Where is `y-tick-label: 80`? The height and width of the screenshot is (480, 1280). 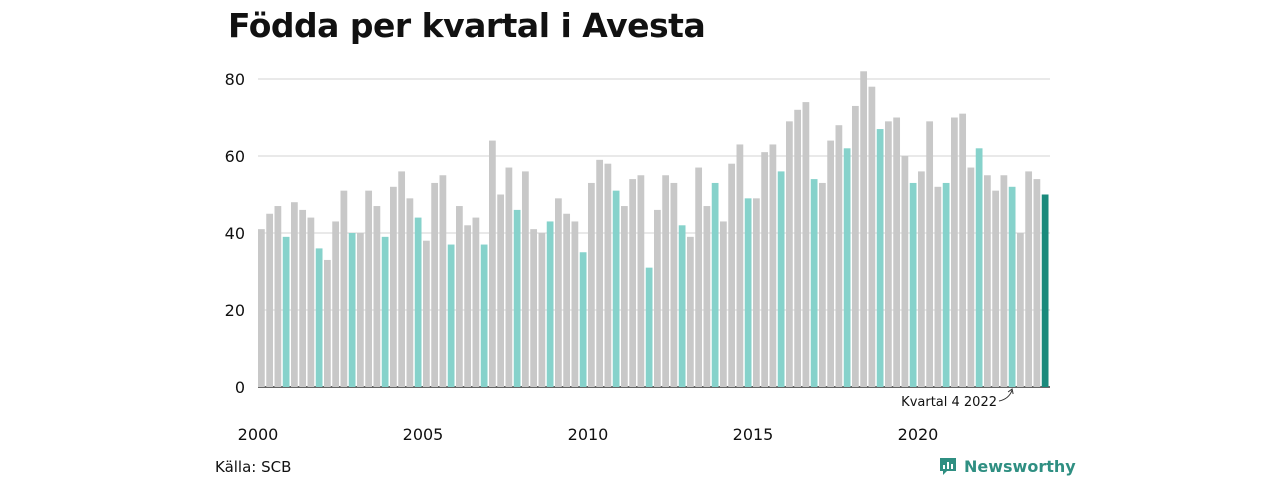
y-tick-label: 80 is located at coordinates (235, 79).